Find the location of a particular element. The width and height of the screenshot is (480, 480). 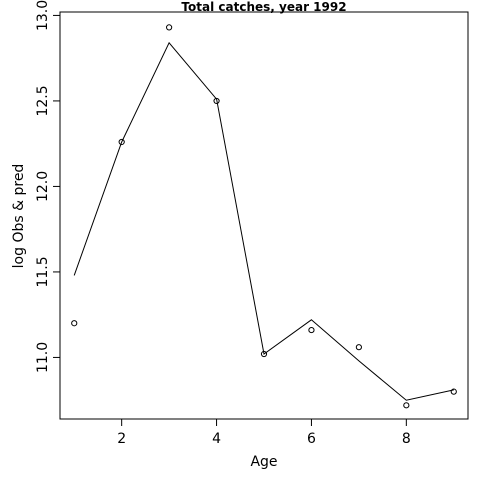

y-tick-label: 12.5 is located at coordinates (43, 100).